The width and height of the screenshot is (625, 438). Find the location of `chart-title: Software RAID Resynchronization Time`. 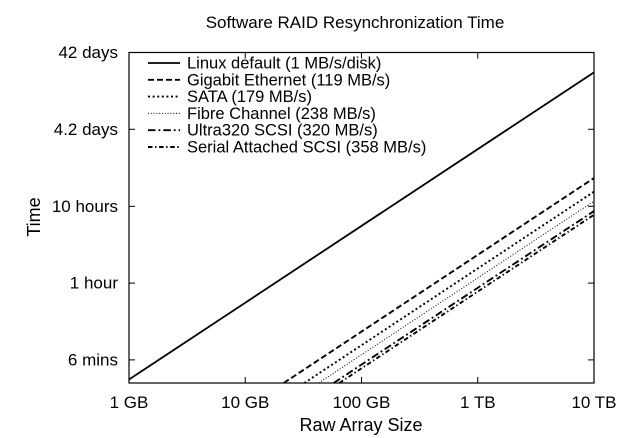

chart-title: Software RAID Resynchronization Time is located at coordinates (355, 22).